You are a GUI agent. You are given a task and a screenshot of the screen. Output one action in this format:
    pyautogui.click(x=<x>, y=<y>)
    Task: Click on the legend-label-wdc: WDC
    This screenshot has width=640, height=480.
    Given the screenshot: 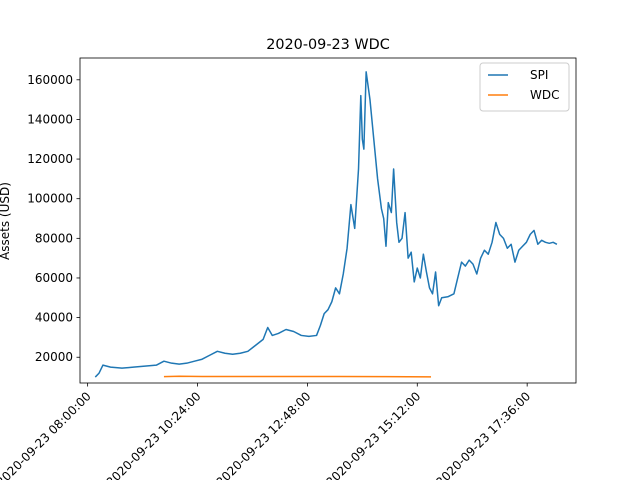 What is the action you would take?
    pyautogui.click(x=544, y=95)
    